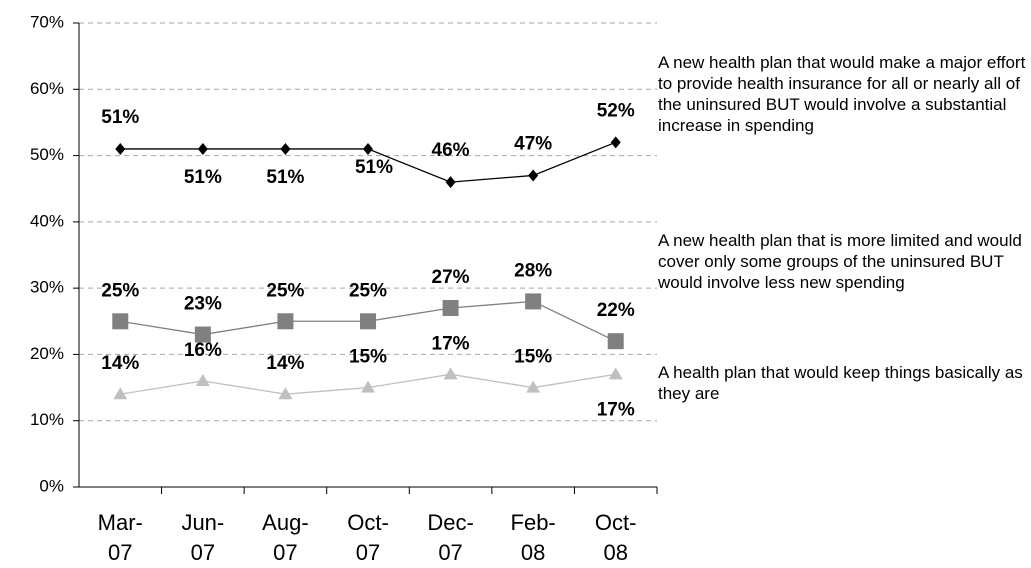 This screenshot has width=1031, height=568. What do you see at coordinates (120, 537) in the screenshot?
I see `x-tick-label: Mar-07` at bounding box center [120, 537].